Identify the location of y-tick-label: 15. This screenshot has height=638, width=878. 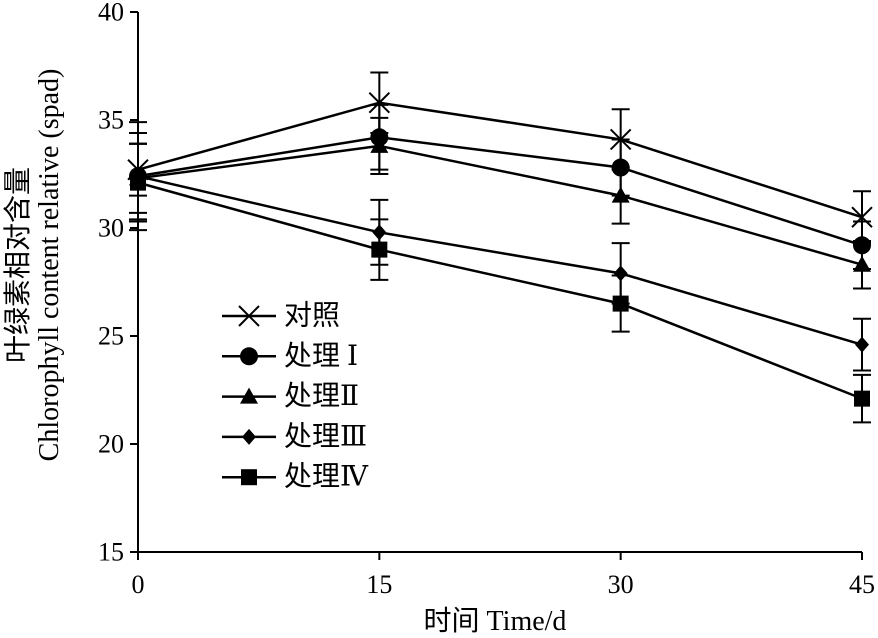
(111, 552).